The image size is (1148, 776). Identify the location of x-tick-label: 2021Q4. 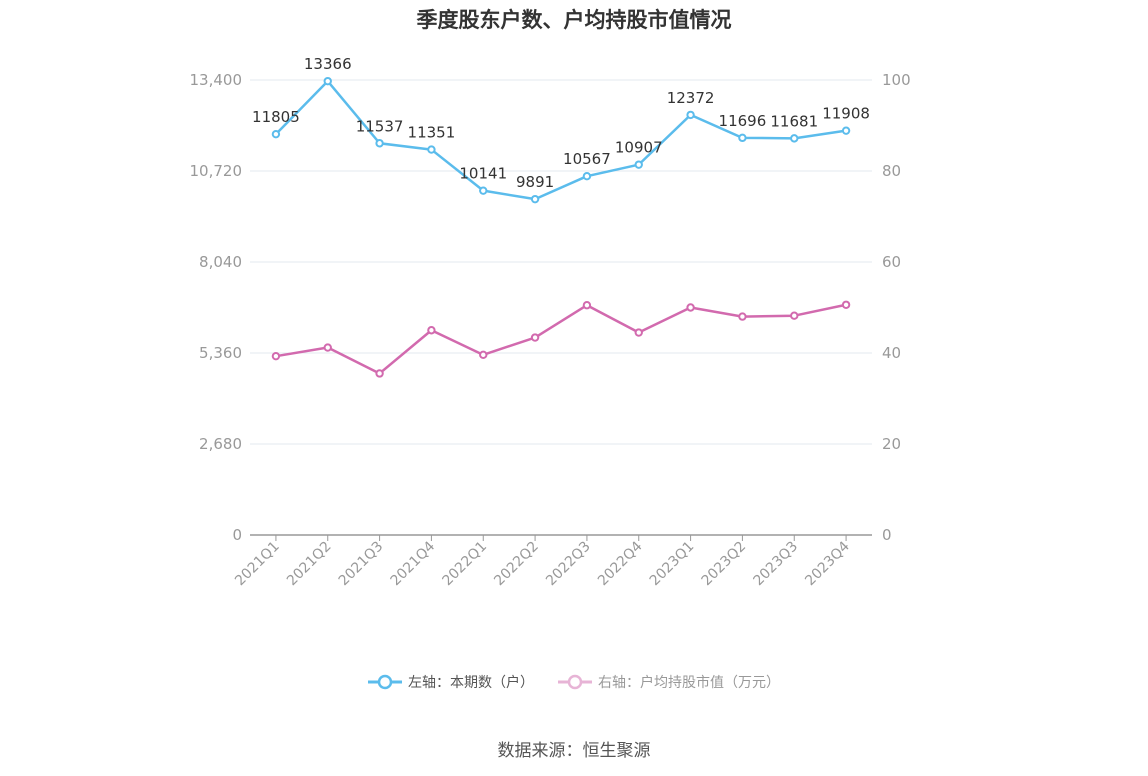
(413, 563).